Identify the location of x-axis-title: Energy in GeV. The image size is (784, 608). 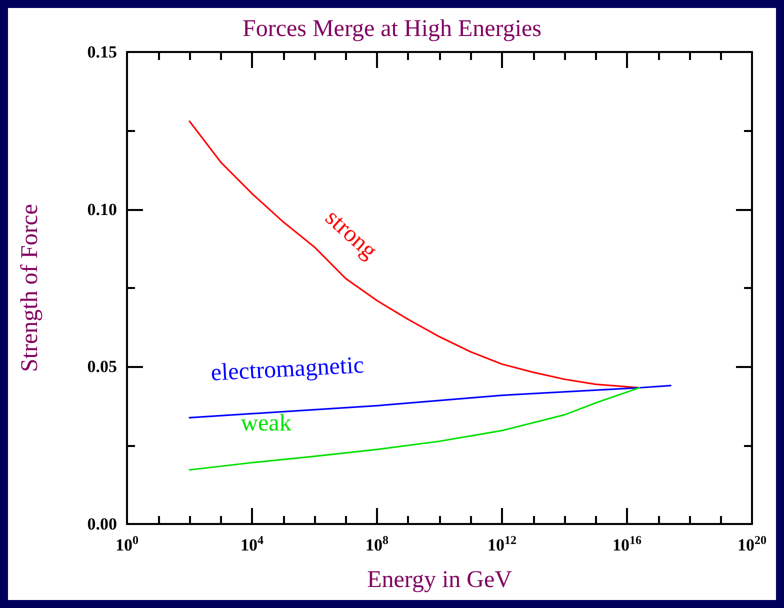
(440, 580).